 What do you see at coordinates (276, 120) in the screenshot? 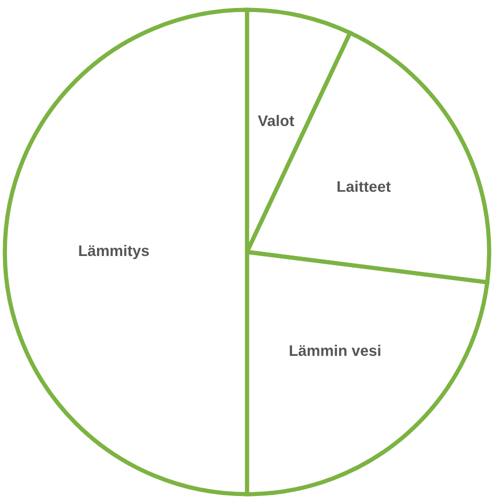
I see `slice-label: Valot` at bounding box center [276, 120].